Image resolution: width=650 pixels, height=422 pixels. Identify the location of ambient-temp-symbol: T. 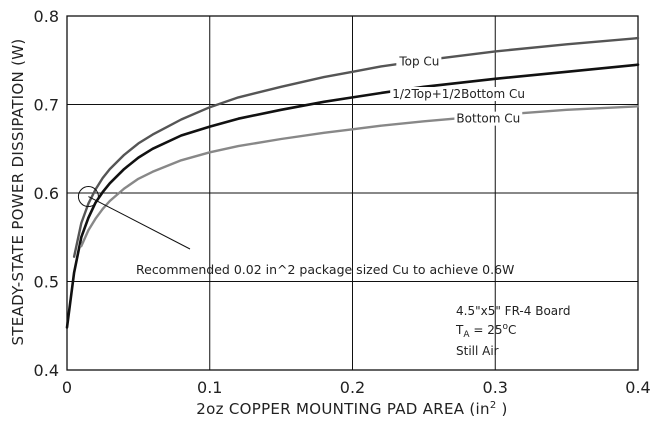
(459, 330).